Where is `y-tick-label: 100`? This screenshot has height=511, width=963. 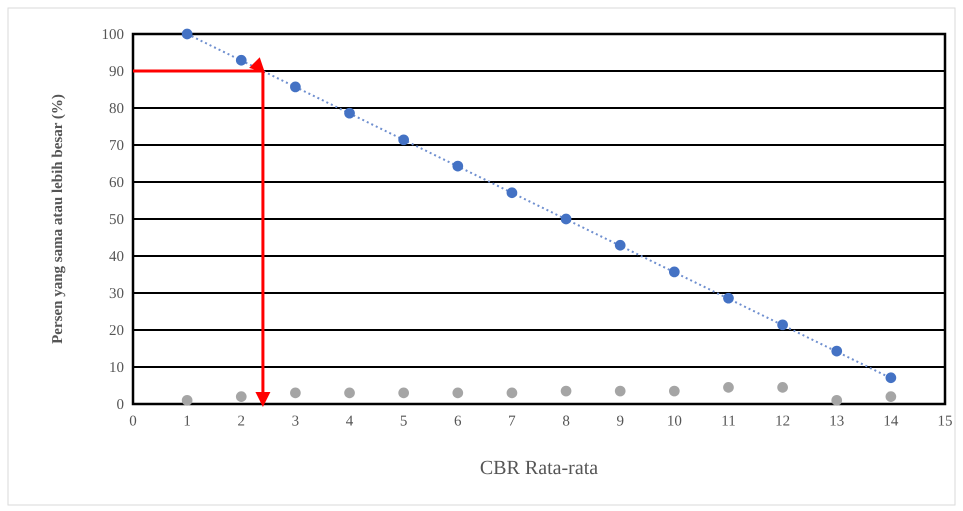 y-tick-label: 100 is located at coordinates (113, 34).